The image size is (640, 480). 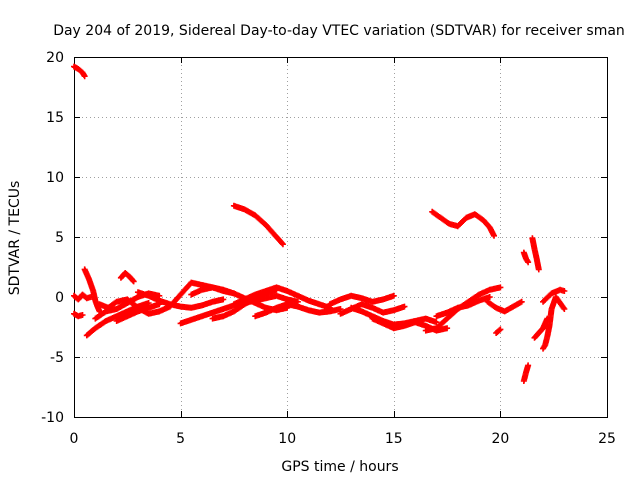 What do you see at coordinates (394, 439) in the screenshot?
I see `x-tick-label: 15` at bounding box center [394, 439].